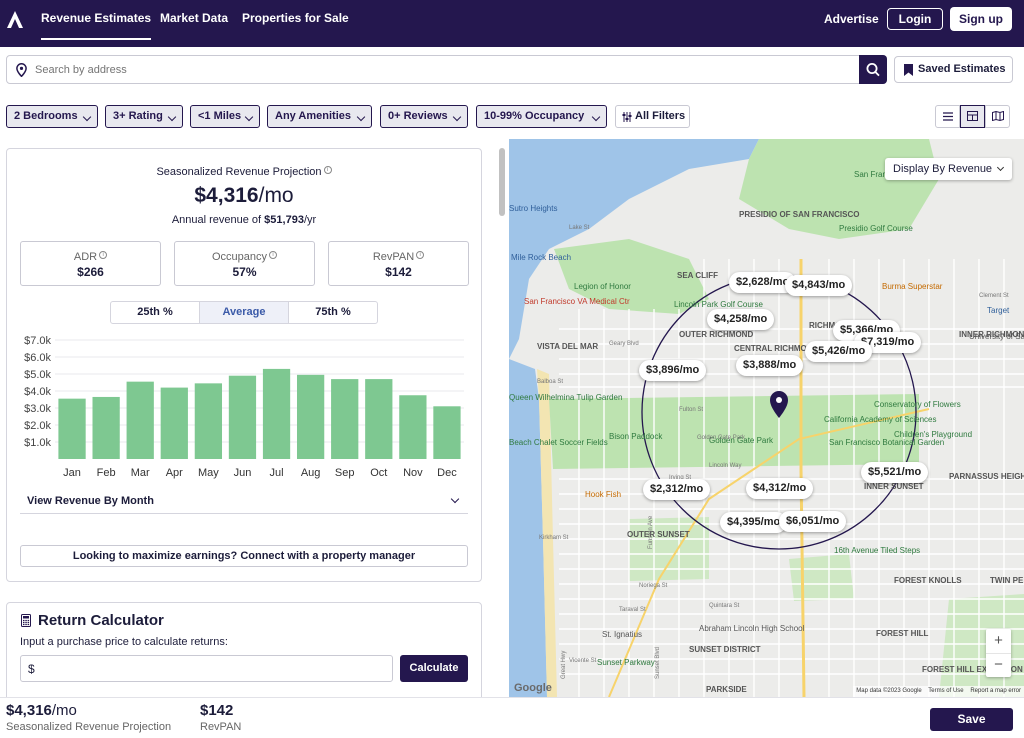 The image size is (1024, 738). I want to click on map-lincoln-park, so click(631, 276).